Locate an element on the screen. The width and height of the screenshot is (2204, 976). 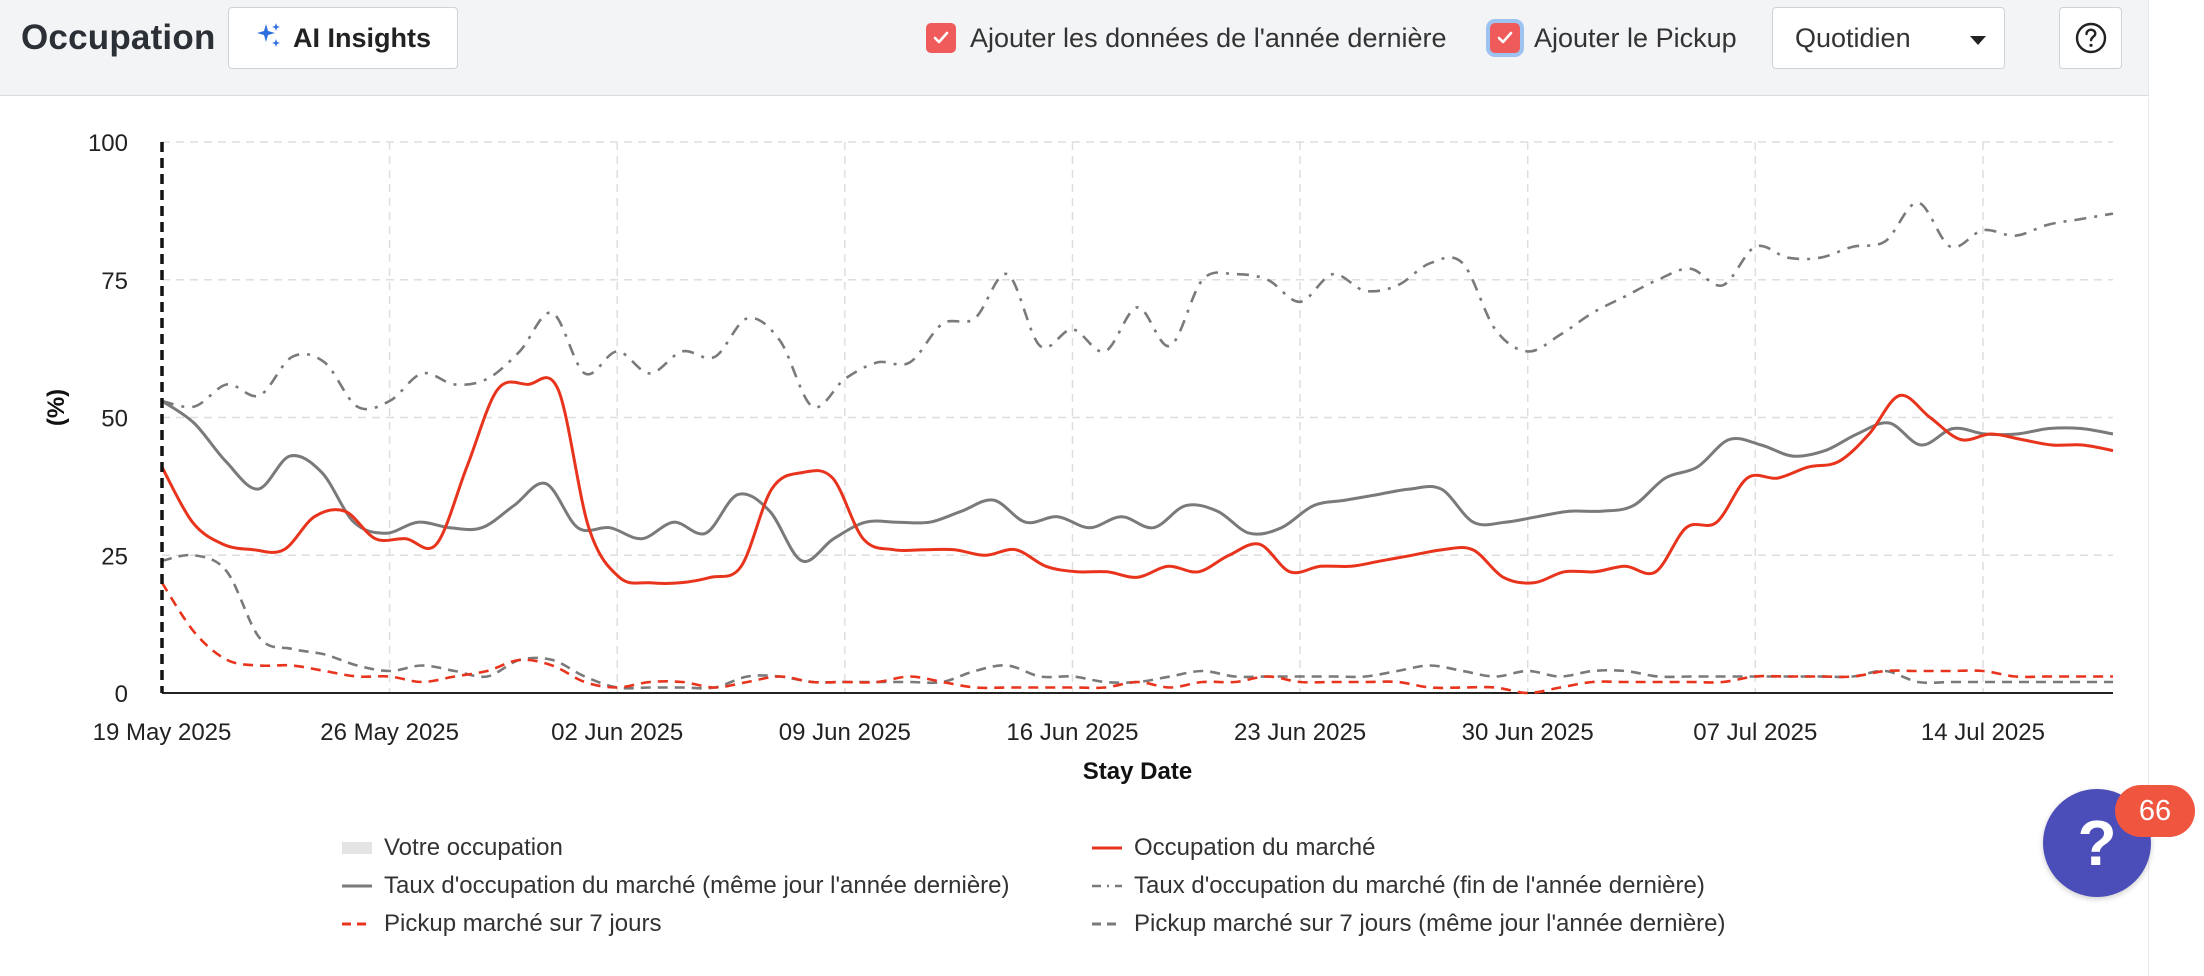
x-tick-label: 30 Jun 2025 is located at coordinates (1528, 732).